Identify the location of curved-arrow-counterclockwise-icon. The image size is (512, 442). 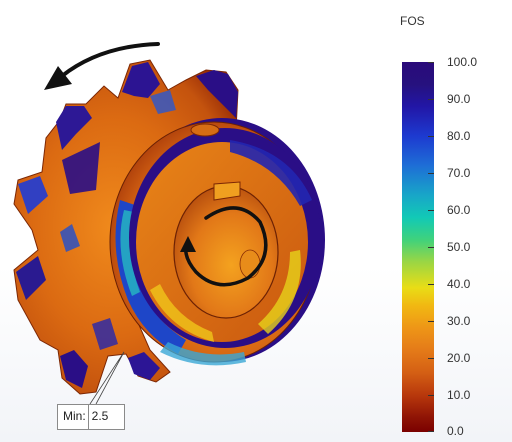
(102, 66).